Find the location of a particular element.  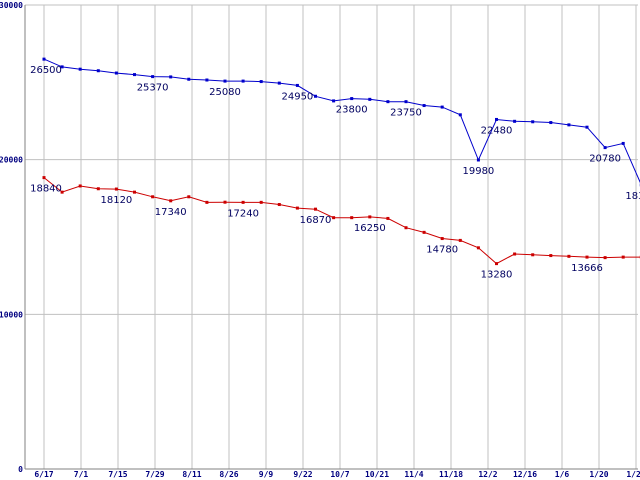

data-label: 18120 is located at coordinates (116, 200).